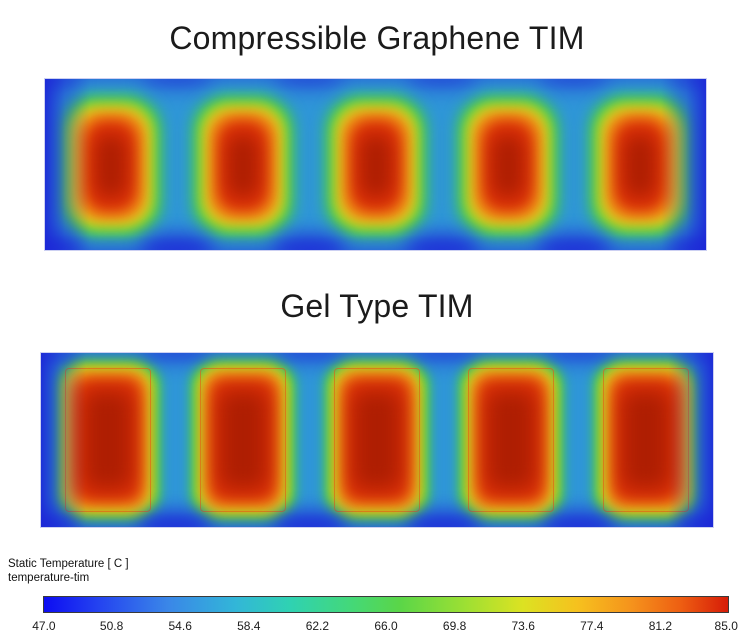 Image resolution: width=750 pixels, height=642 pixels. What do you see at coordinates (317, 626) in the screenshot?
I see `colorbar-tick-label: 62.2` at bounding box center [317, 626].